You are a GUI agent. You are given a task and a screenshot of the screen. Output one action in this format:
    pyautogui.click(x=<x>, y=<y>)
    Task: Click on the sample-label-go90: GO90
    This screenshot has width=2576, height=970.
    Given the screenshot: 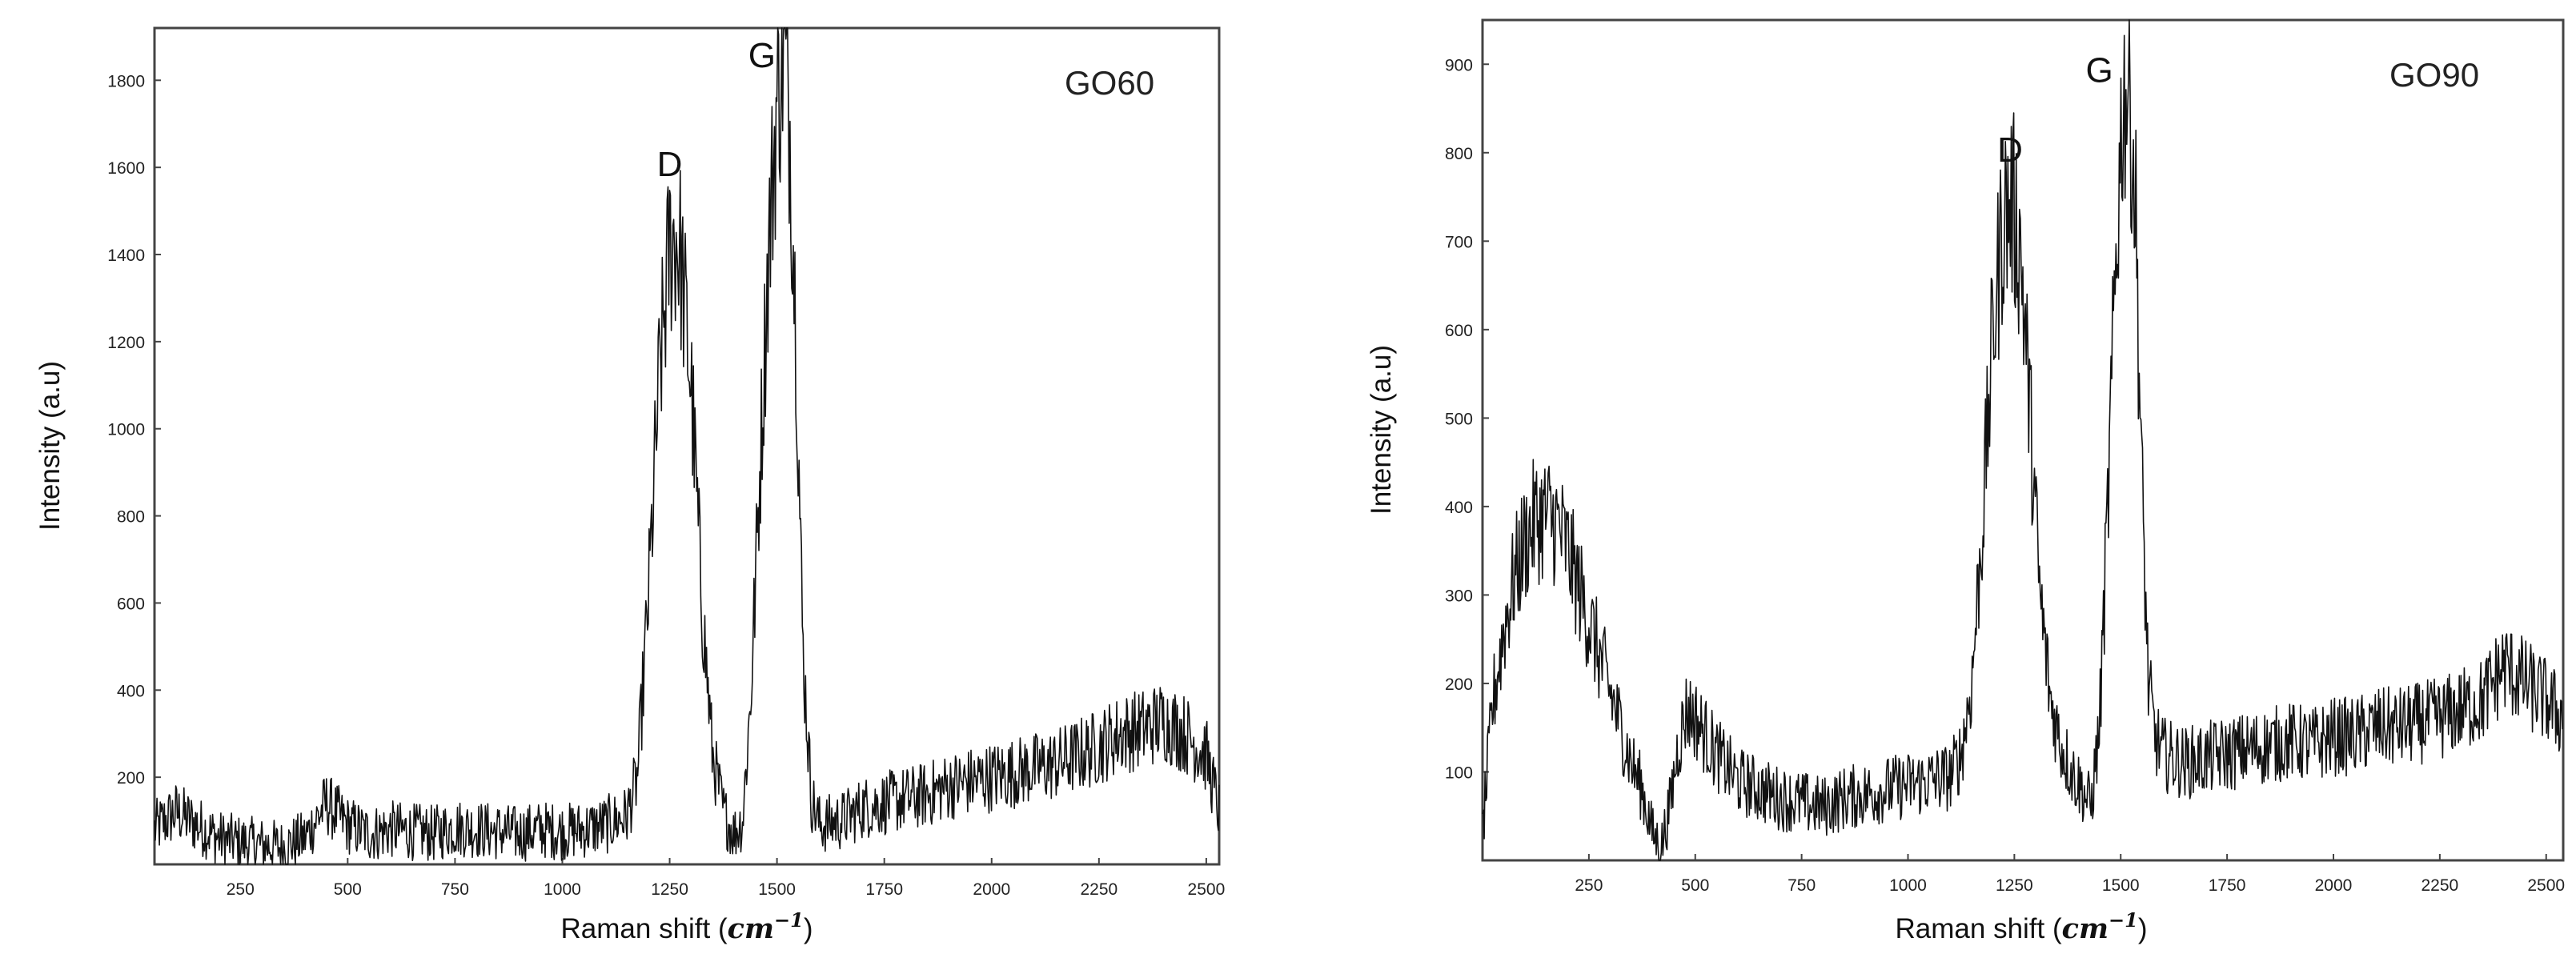 What is the action you would take?
    pyautogui.click(x=2434, y=75)
    